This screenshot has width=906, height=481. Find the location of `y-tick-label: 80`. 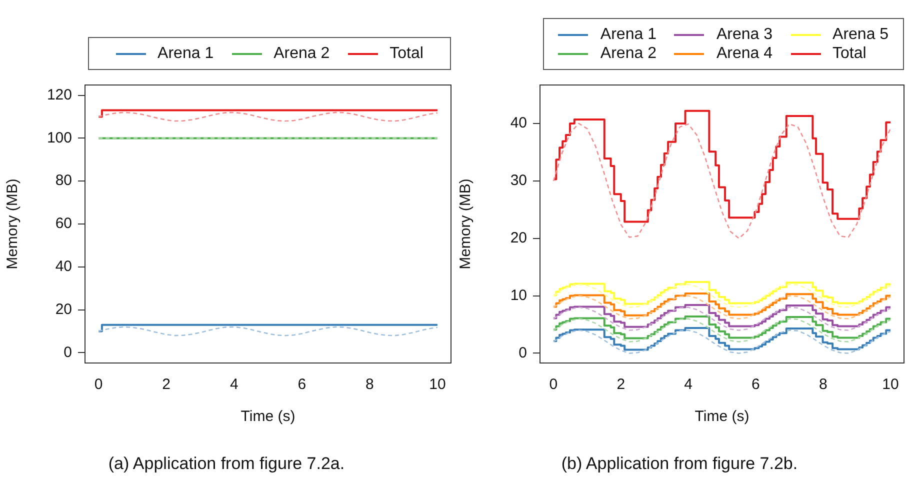

y-tick-label: 80 is located at coordinates (63, 181).